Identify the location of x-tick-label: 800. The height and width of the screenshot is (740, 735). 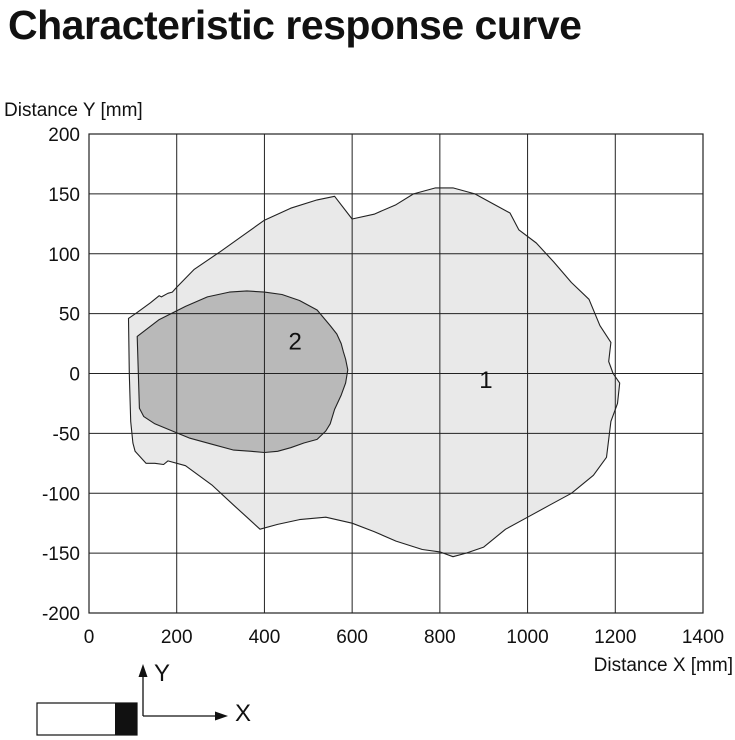
(440, 637).